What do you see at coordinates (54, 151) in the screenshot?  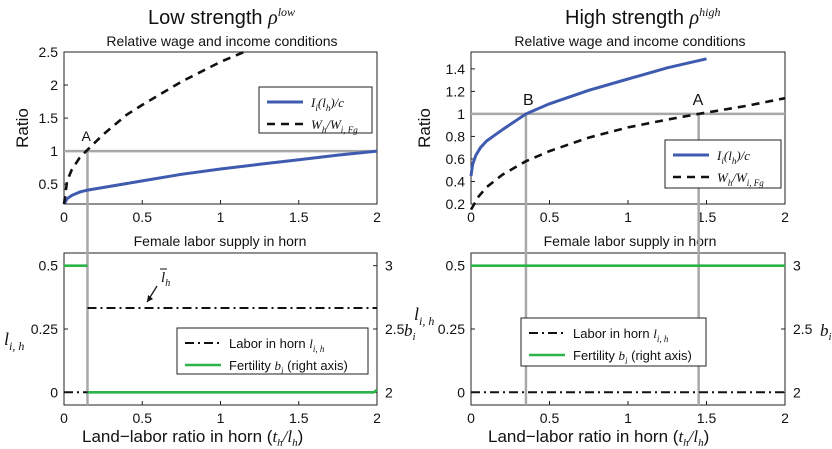 I see `lt-ytick-label: 1` at bounding box center [54, 151].